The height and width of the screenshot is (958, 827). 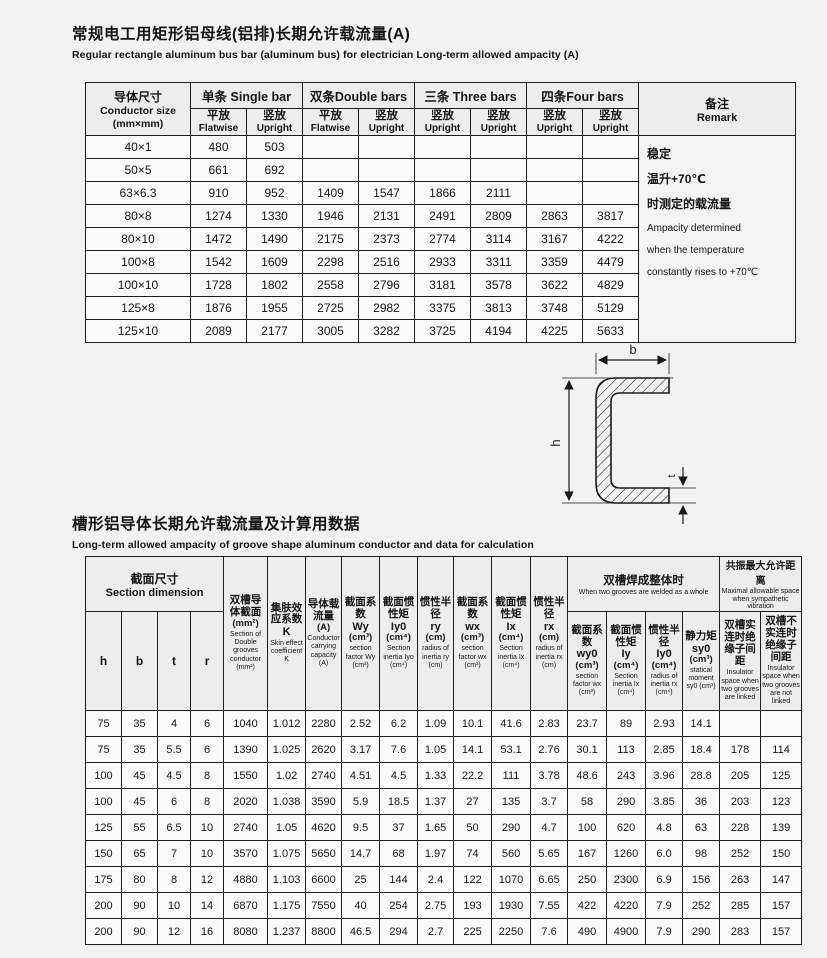 I want to click on dimension-letter-header: h, so click(x=103, y=661).